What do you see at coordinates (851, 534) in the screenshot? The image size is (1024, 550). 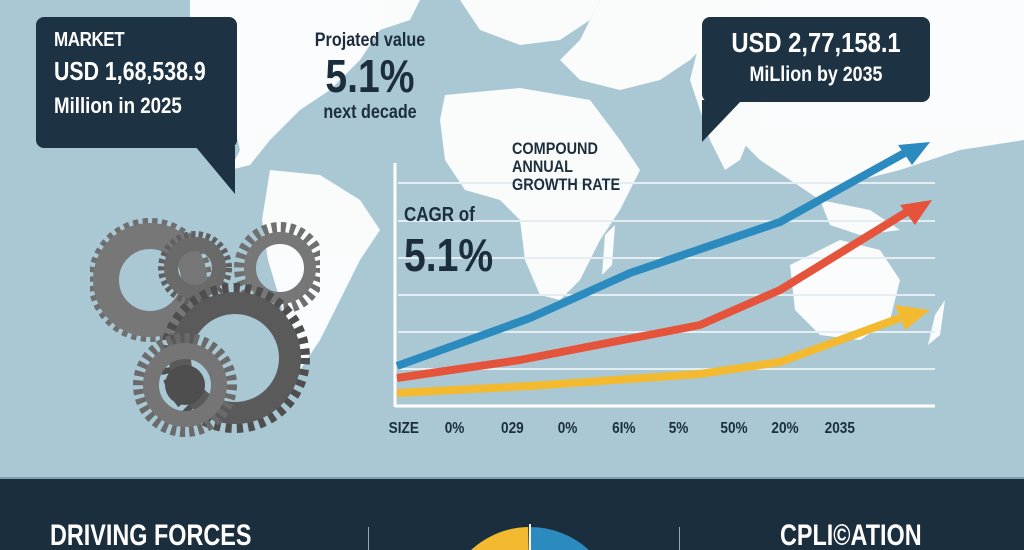 I see `application-heading: CPLI©ATION` at bounding box center [851, 534].